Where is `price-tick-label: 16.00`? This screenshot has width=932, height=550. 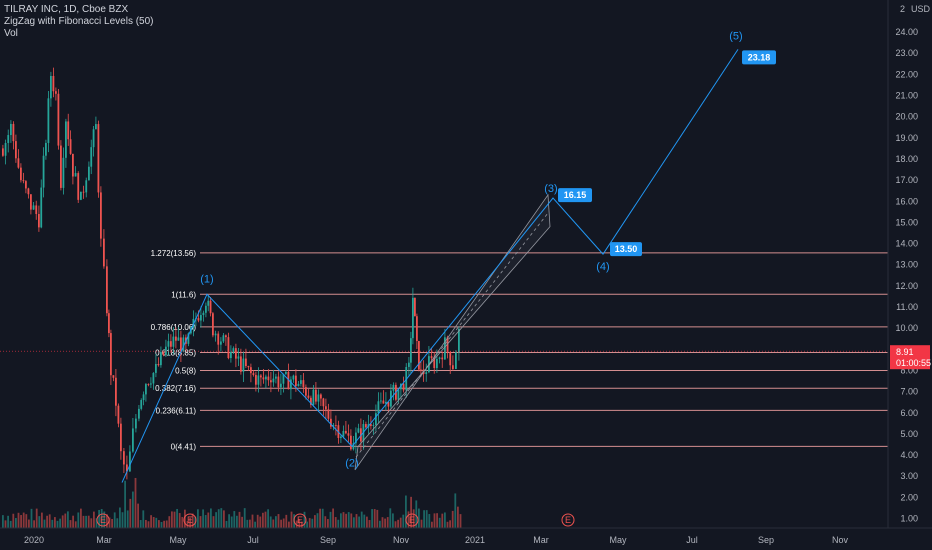
price-tick-label: 16.00 is located at coordinates (906, 201).